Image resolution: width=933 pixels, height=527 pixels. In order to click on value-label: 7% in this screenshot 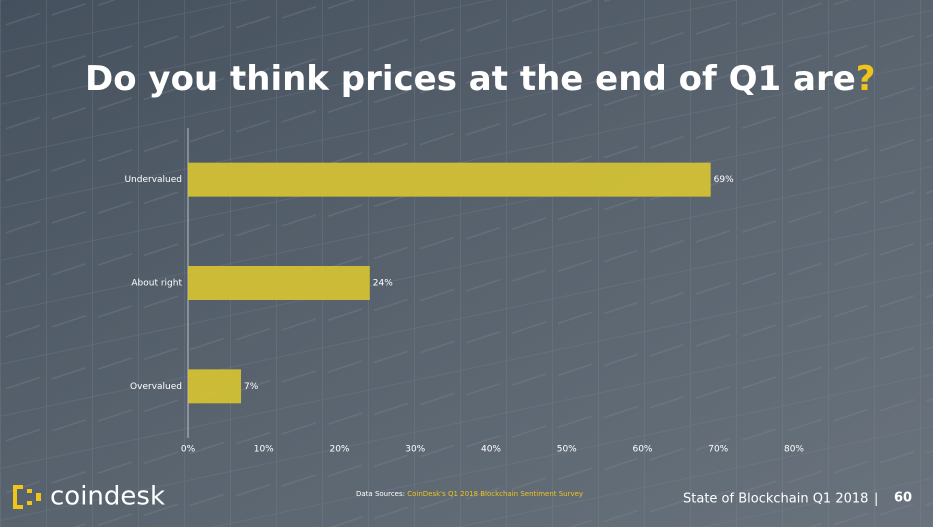, I will do `click(251, 387)`.